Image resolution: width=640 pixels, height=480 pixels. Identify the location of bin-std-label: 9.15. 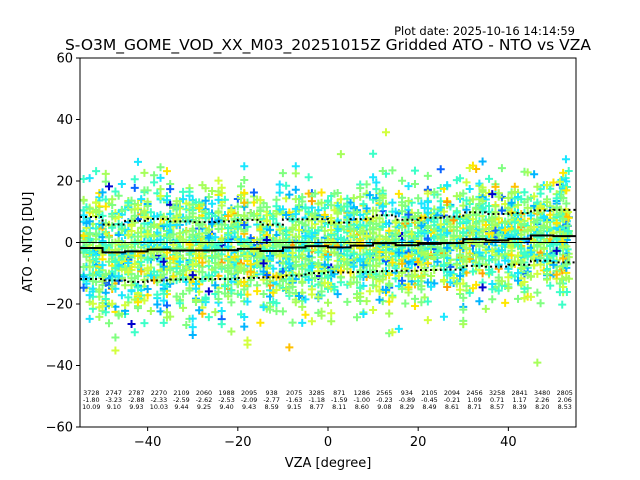
(294, 407).